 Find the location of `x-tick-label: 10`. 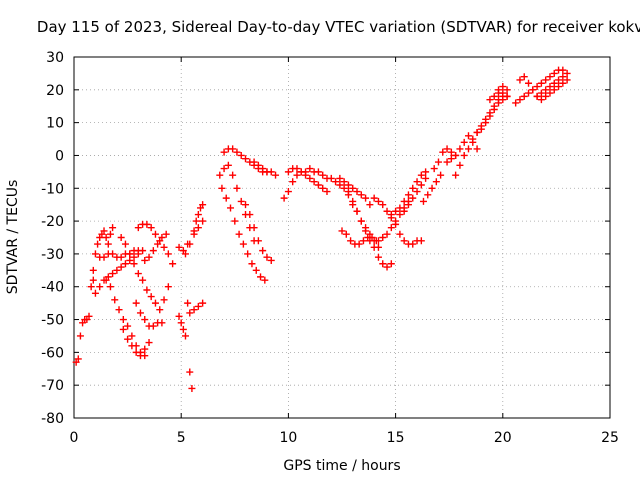

x-tick-label: 10 is located at coordinates (288, 438).